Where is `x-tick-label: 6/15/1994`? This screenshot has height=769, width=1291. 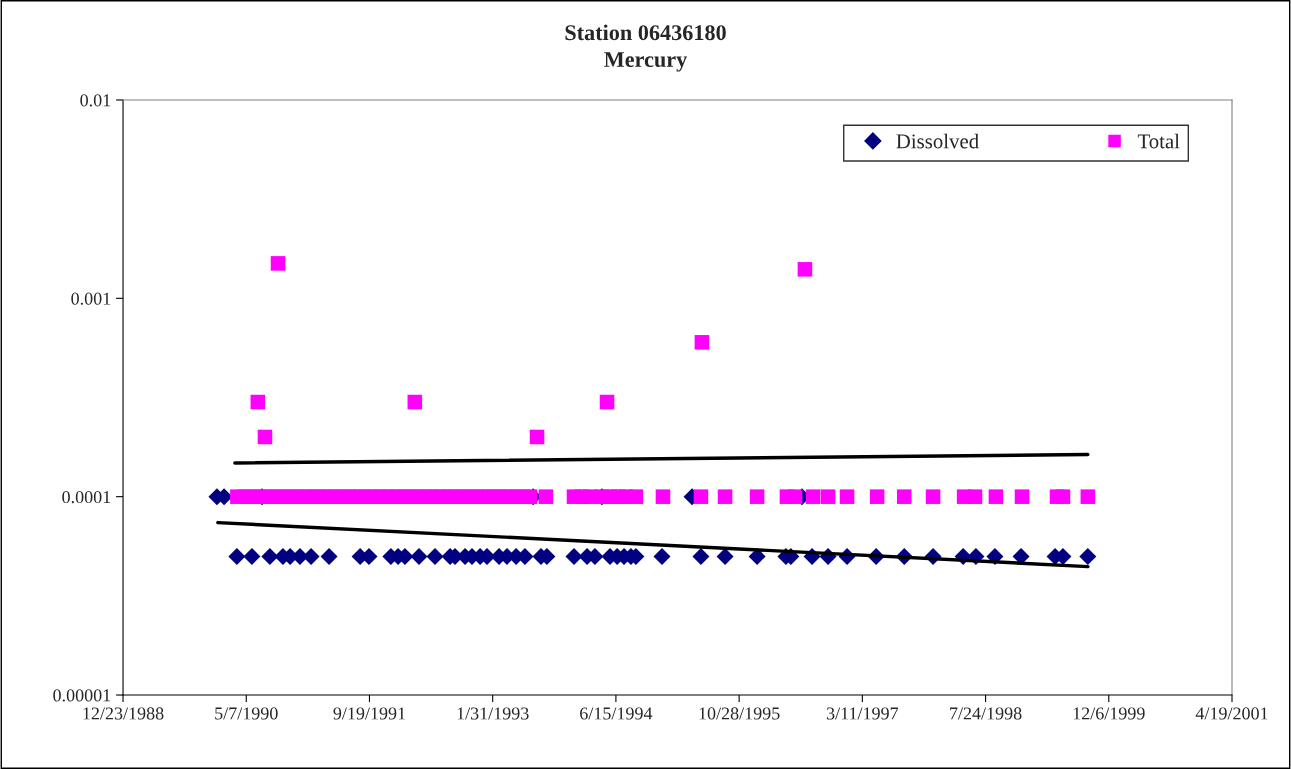
x-tick-label: 6/15/1994 is located at coordinates (616, 713).